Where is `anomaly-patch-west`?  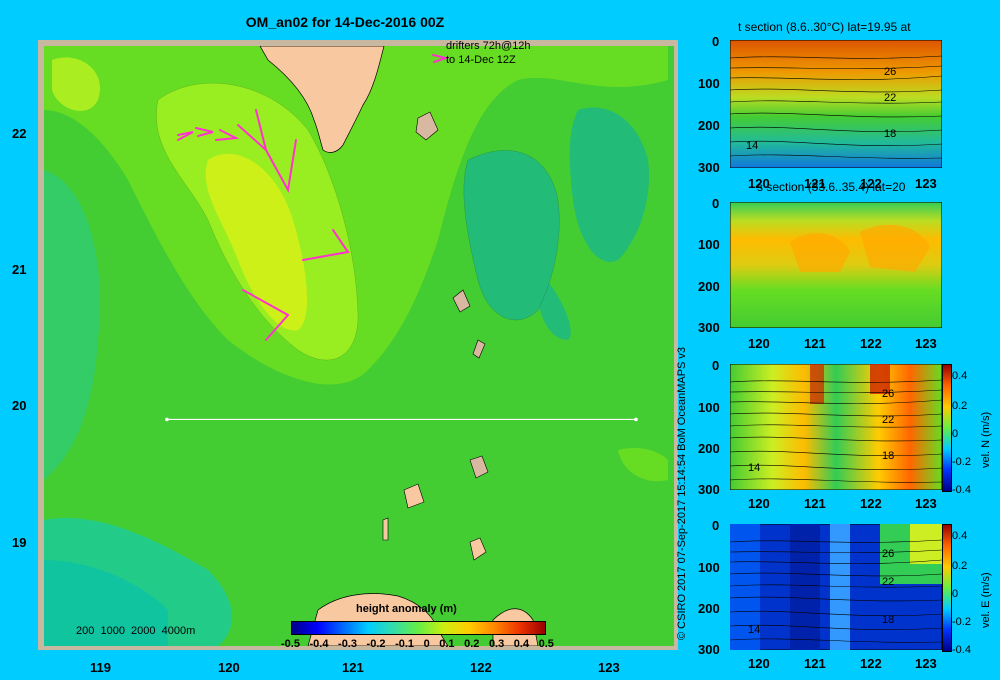
anomaly-patch-west is located at coordinates (72, 325).